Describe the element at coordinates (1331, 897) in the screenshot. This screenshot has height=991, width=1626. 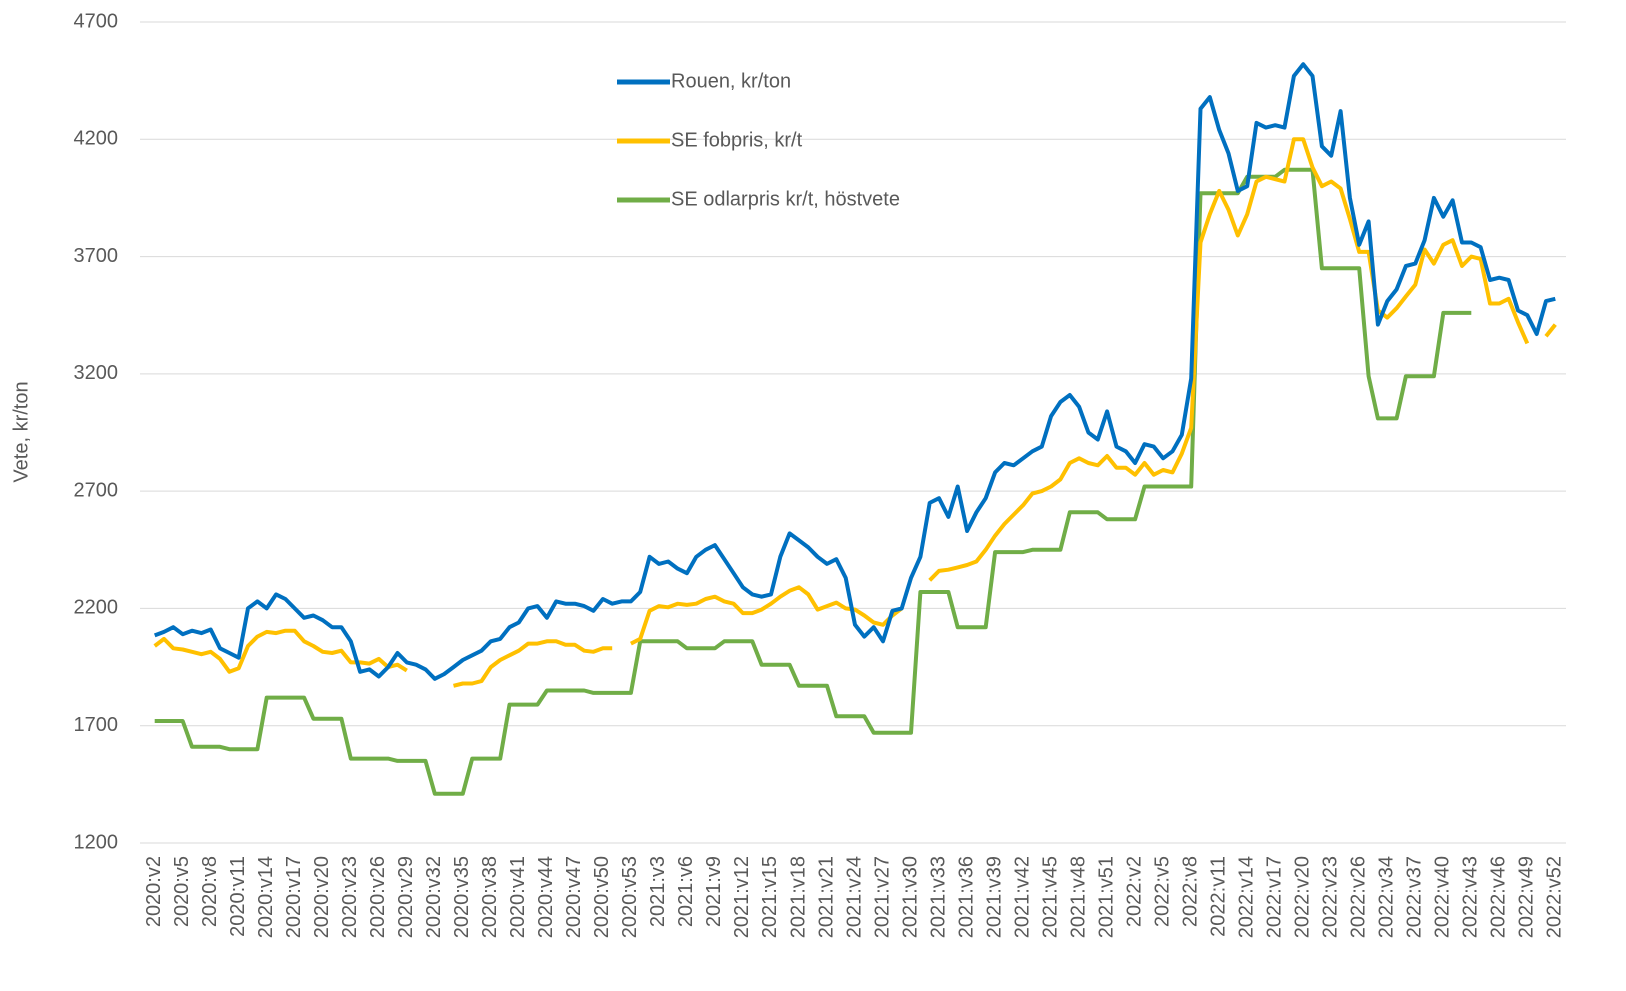
I see `x-tick-label: 2022:v23` at that location.